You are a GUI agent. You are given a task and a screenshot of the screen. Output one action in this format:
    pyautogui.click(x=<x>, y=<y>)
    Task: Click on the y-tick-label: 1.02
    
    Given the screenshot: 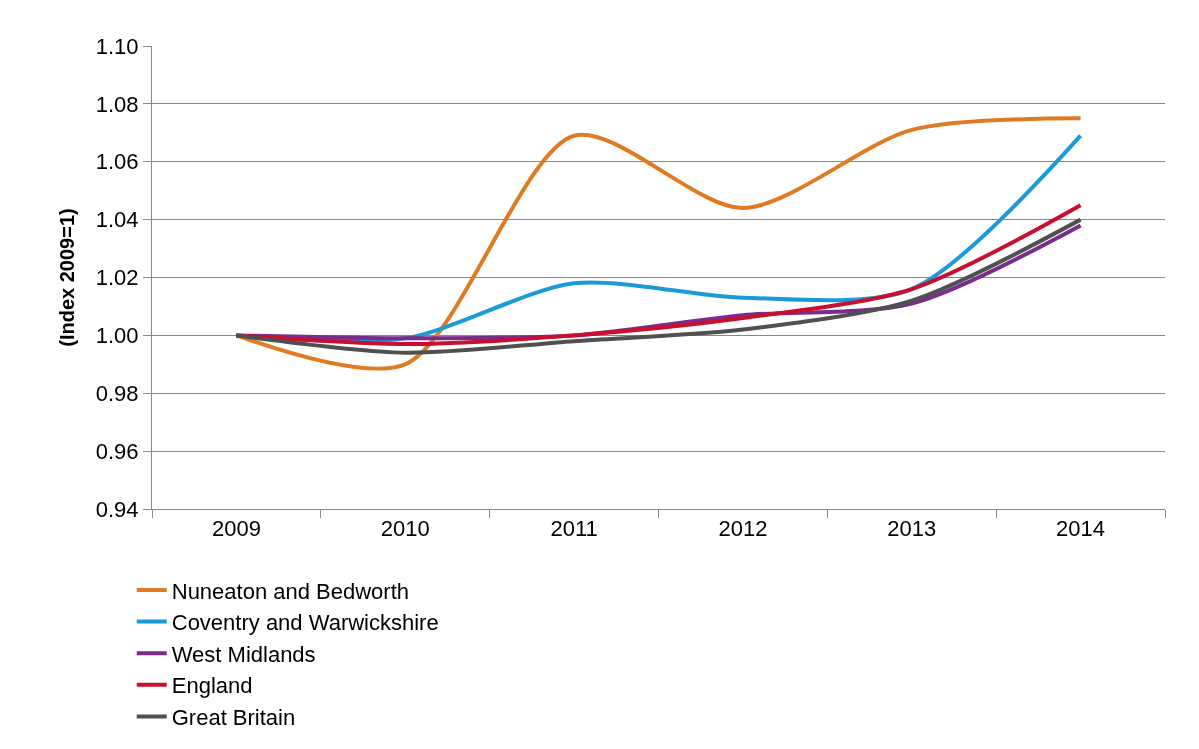 What is the action you would take?
    pyautogui.click(x=117, y=278)
    